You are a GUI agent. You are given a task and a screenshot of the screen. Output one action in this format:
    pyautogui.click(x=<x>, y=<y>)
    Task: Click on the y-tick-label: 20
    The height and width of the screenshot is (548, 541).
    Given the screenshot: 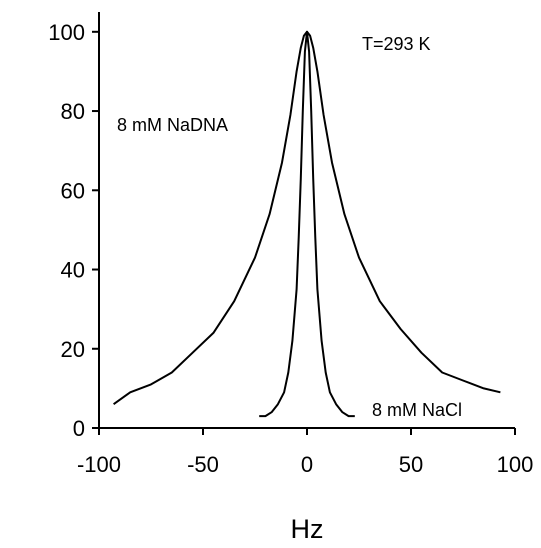 What is the action you would take?
    pyautogui.click(x=73, y=349)
    